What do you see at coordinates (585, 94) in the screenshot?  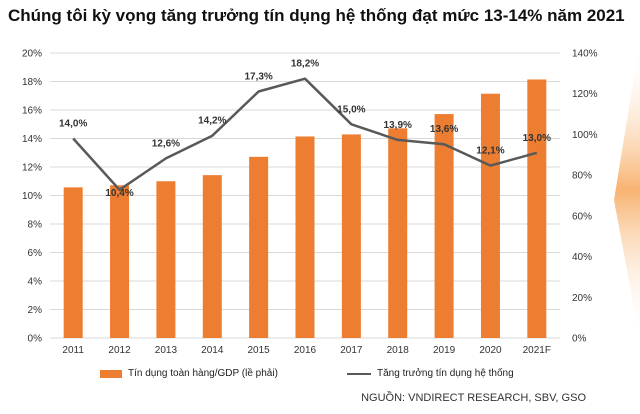 I see `right-tick-label: 120%` at bounding box center [585, 94].